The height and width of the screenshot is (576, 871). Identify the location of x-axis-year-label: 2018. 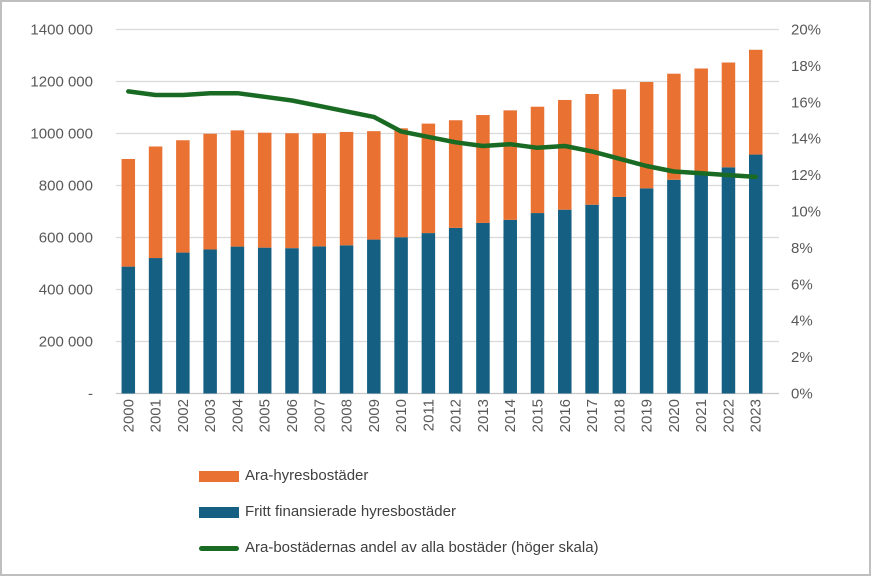
(619, 415).